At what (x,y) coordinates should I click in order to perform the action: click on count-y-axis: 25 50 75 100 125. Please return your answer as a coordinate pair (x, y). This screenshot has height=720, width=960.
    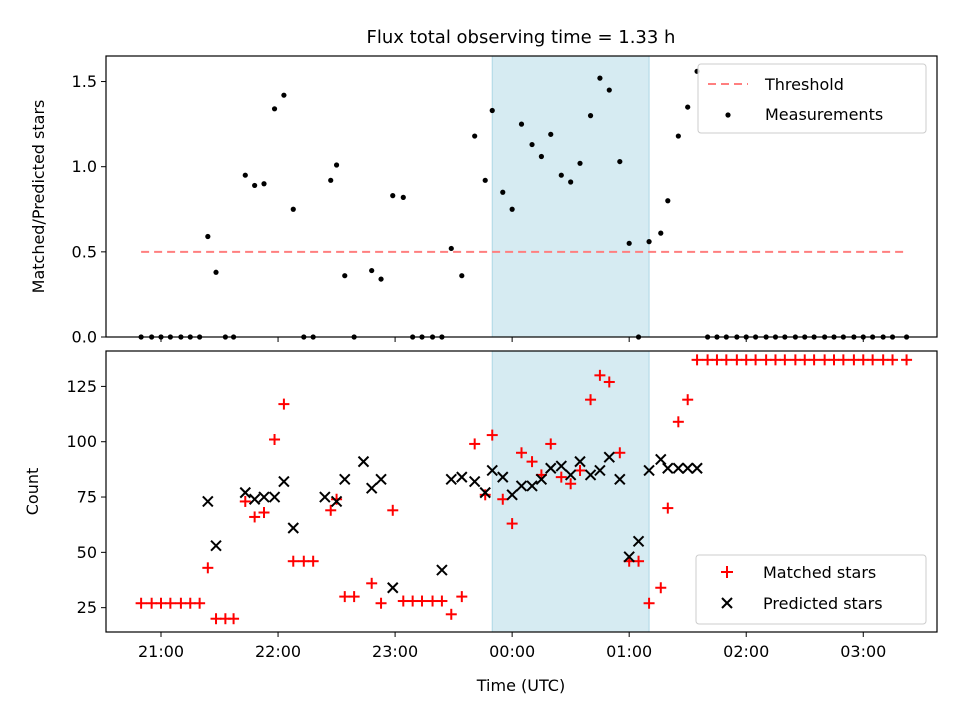
    Looking at the image, I should click on (86, 497).